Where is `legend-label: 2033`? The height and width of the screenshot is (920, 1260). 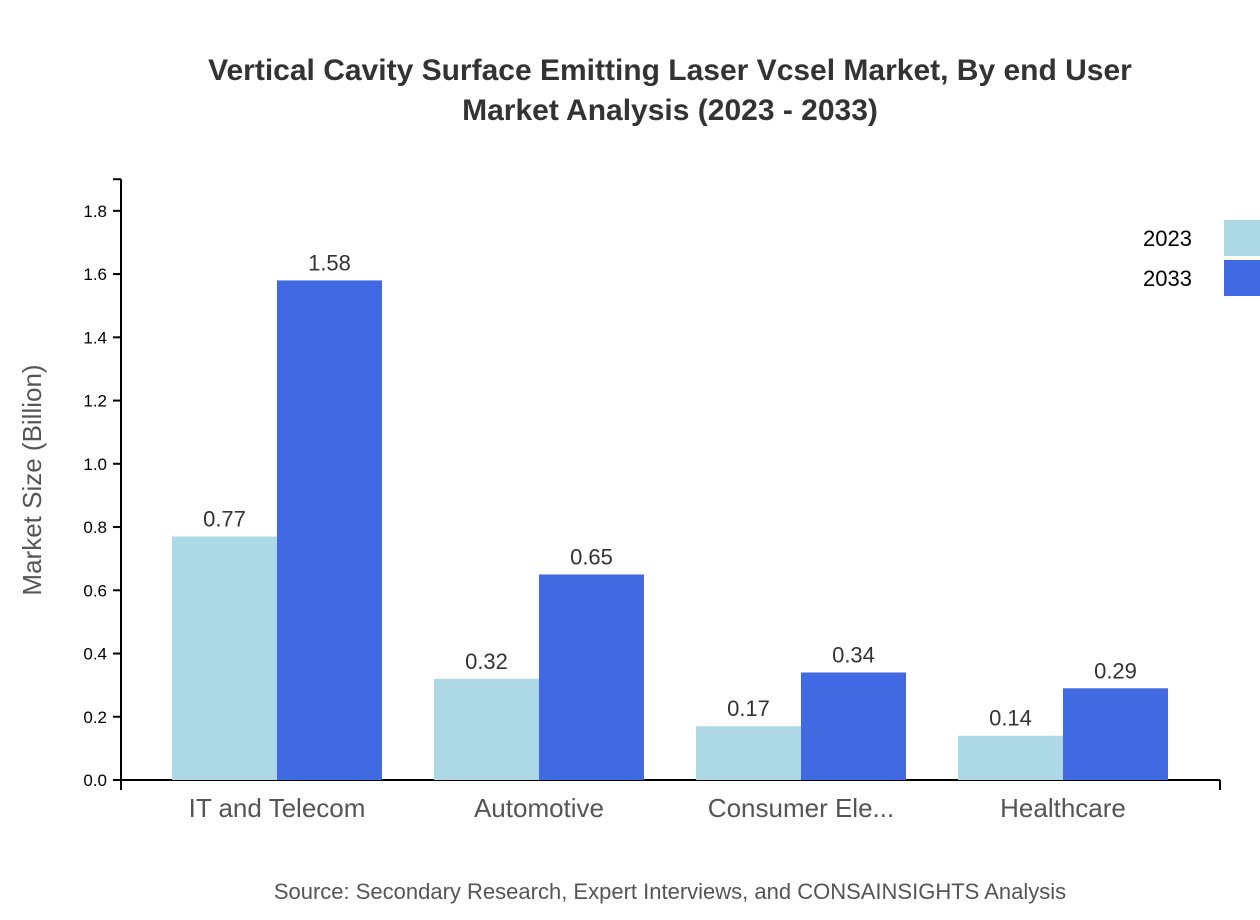
legend-label: 2033 is located at coordinates (1167, 278).